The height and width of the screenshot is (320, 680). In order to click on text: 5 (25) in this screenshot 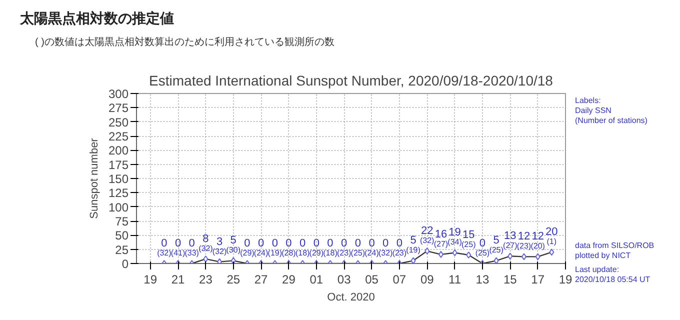, I will do `click(496, 244)`.